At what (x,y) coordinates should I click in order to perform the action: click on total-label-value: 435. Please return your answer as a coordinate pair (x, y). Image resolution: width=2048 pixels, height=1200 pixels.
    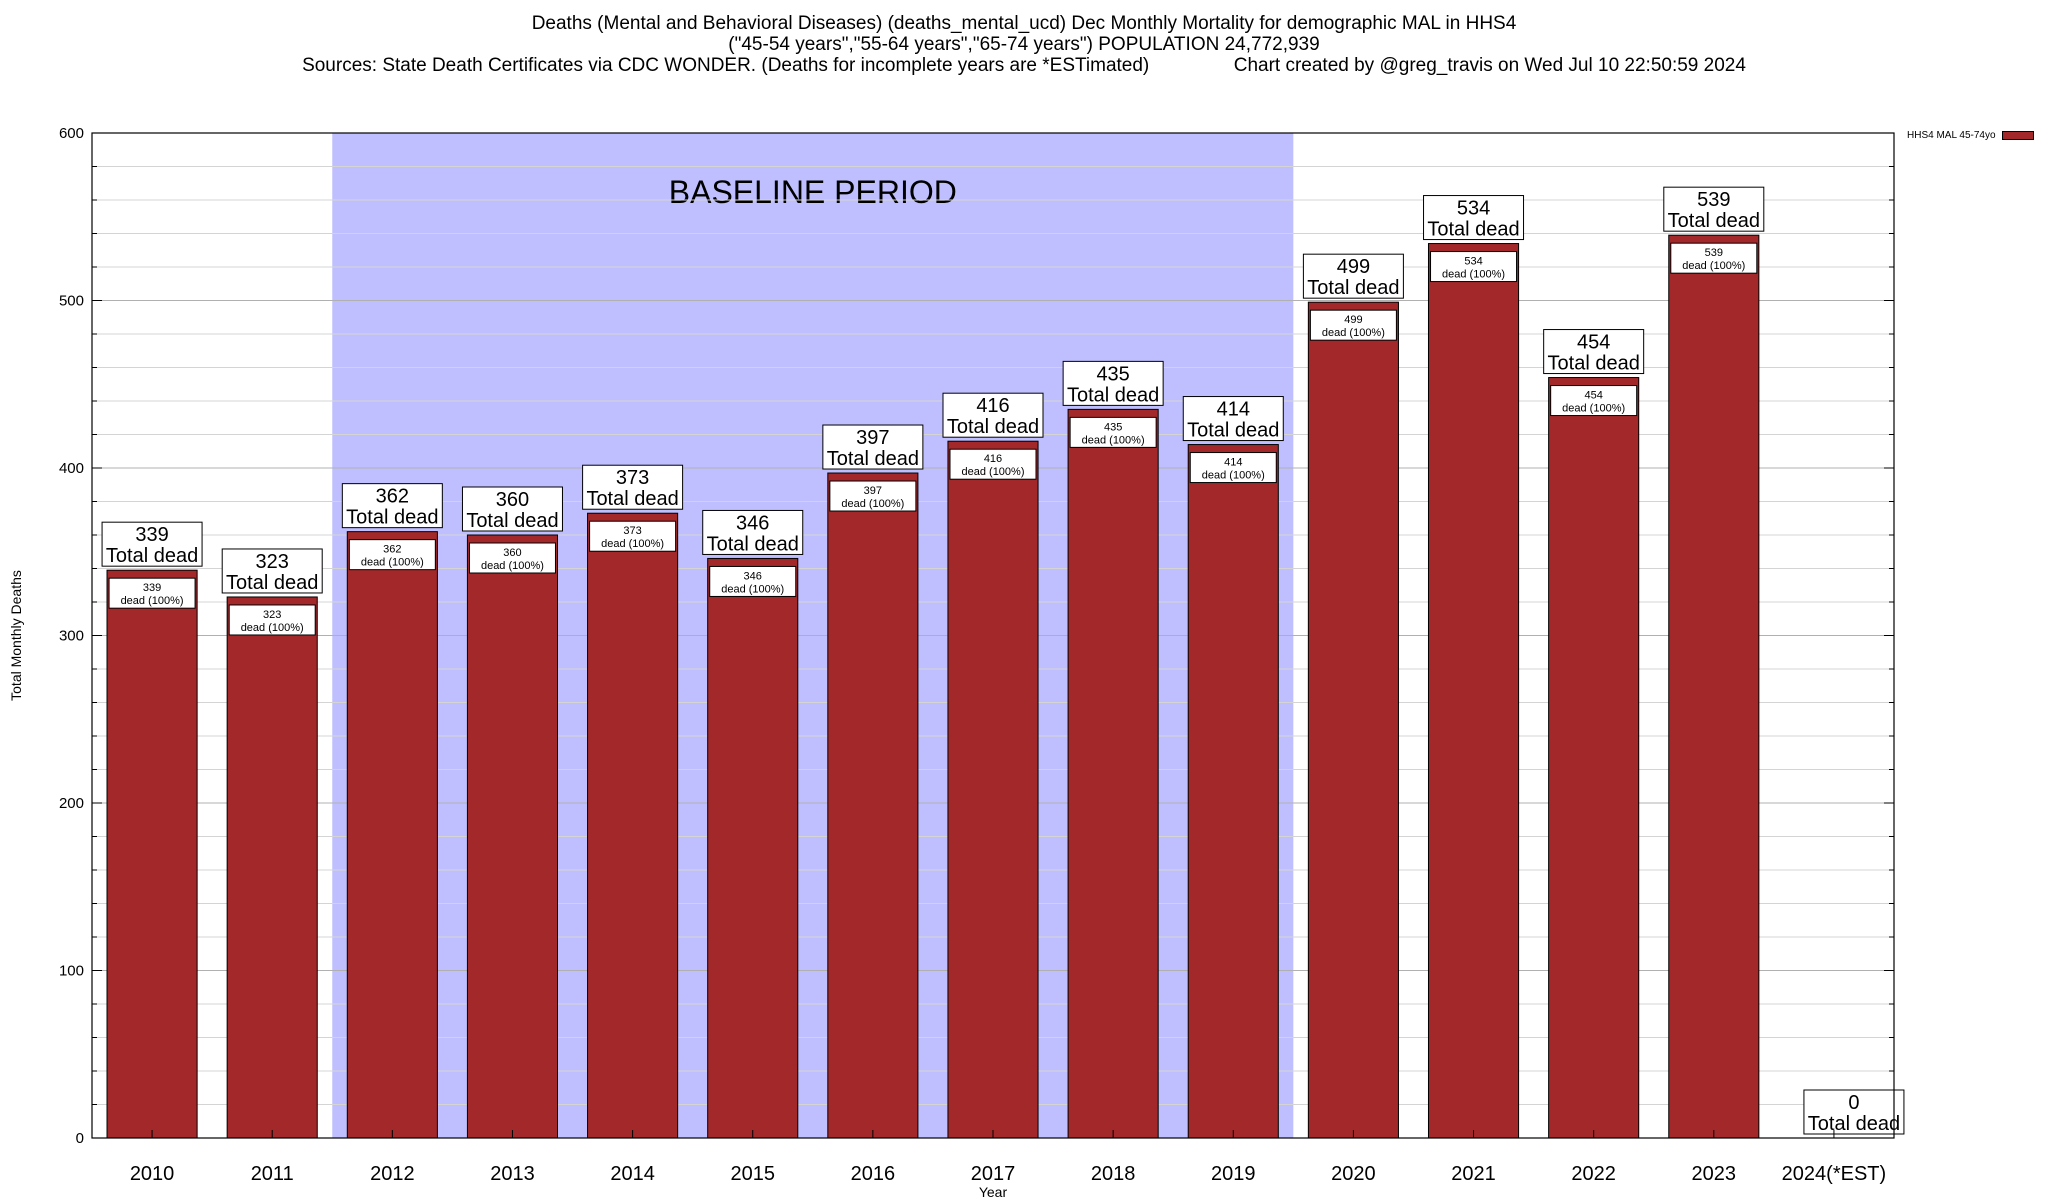
    Looking at the image, I should click on (1112, 374).